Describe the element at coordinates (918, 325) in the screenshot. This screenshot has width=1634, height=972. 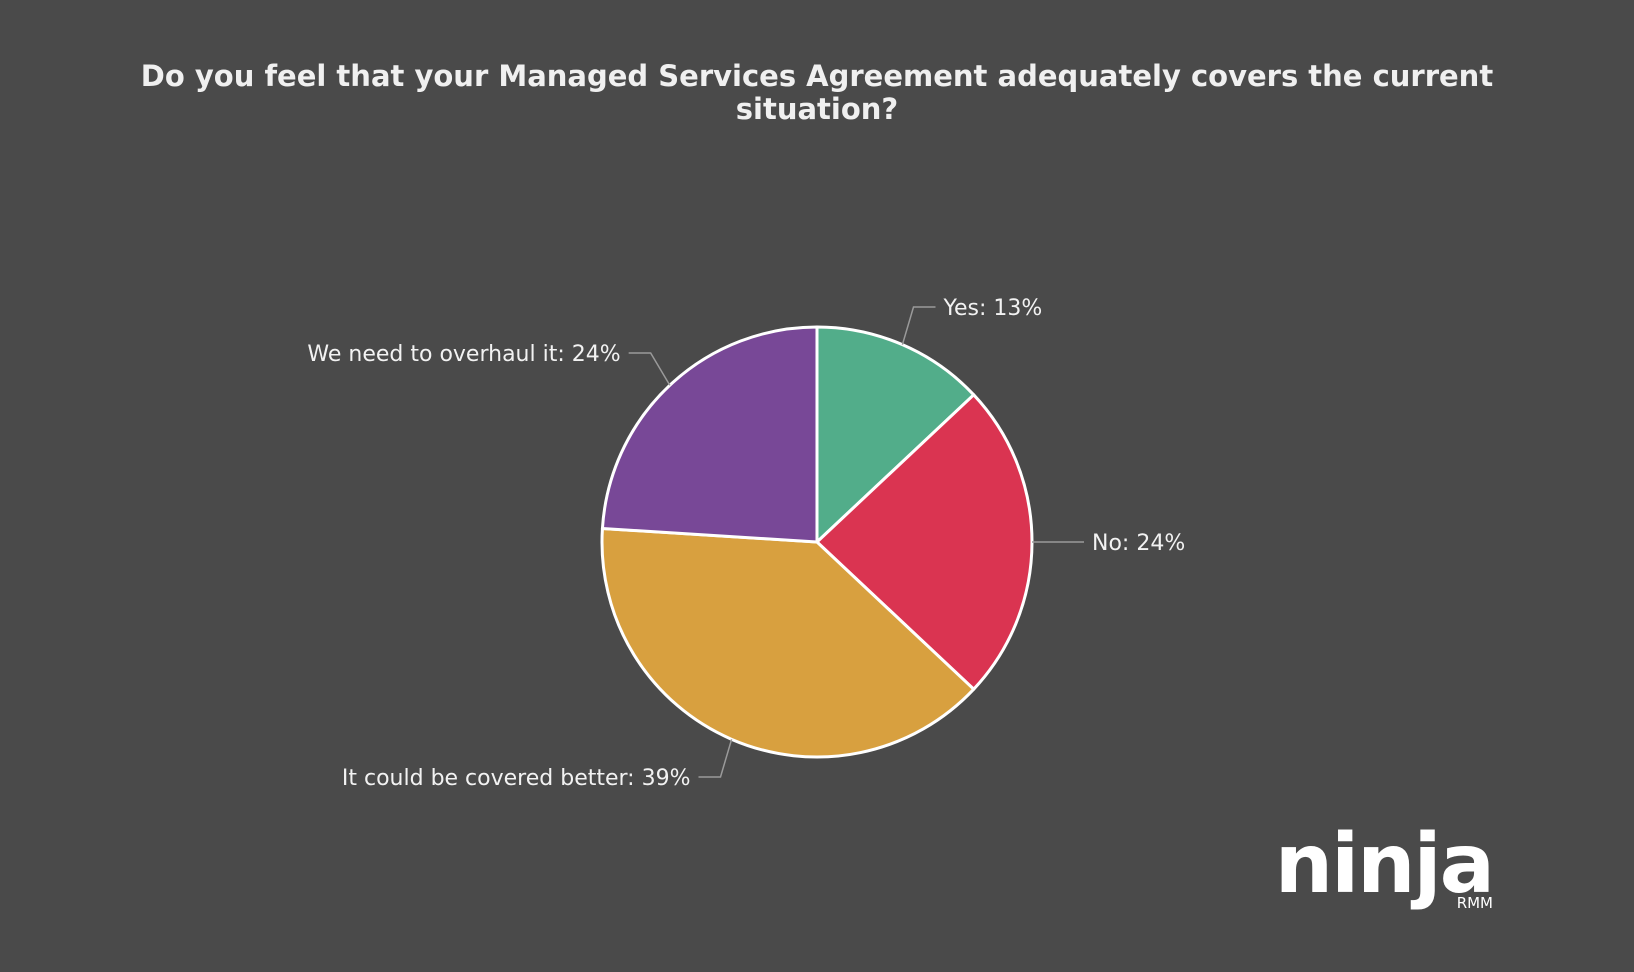
I see `leader-line-yes` at that location.